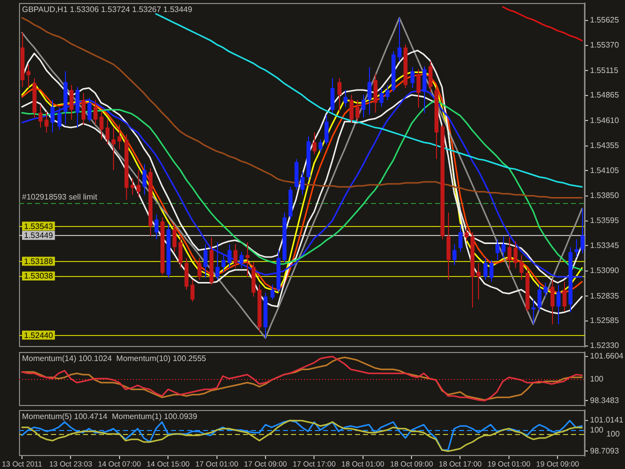  What do you see at coordinates (110, 416) in the screenshot?
I see `chart-title: Momentum(5) 100.4714 Momentum(1) 100.0939` at bounding box center [110, 416].